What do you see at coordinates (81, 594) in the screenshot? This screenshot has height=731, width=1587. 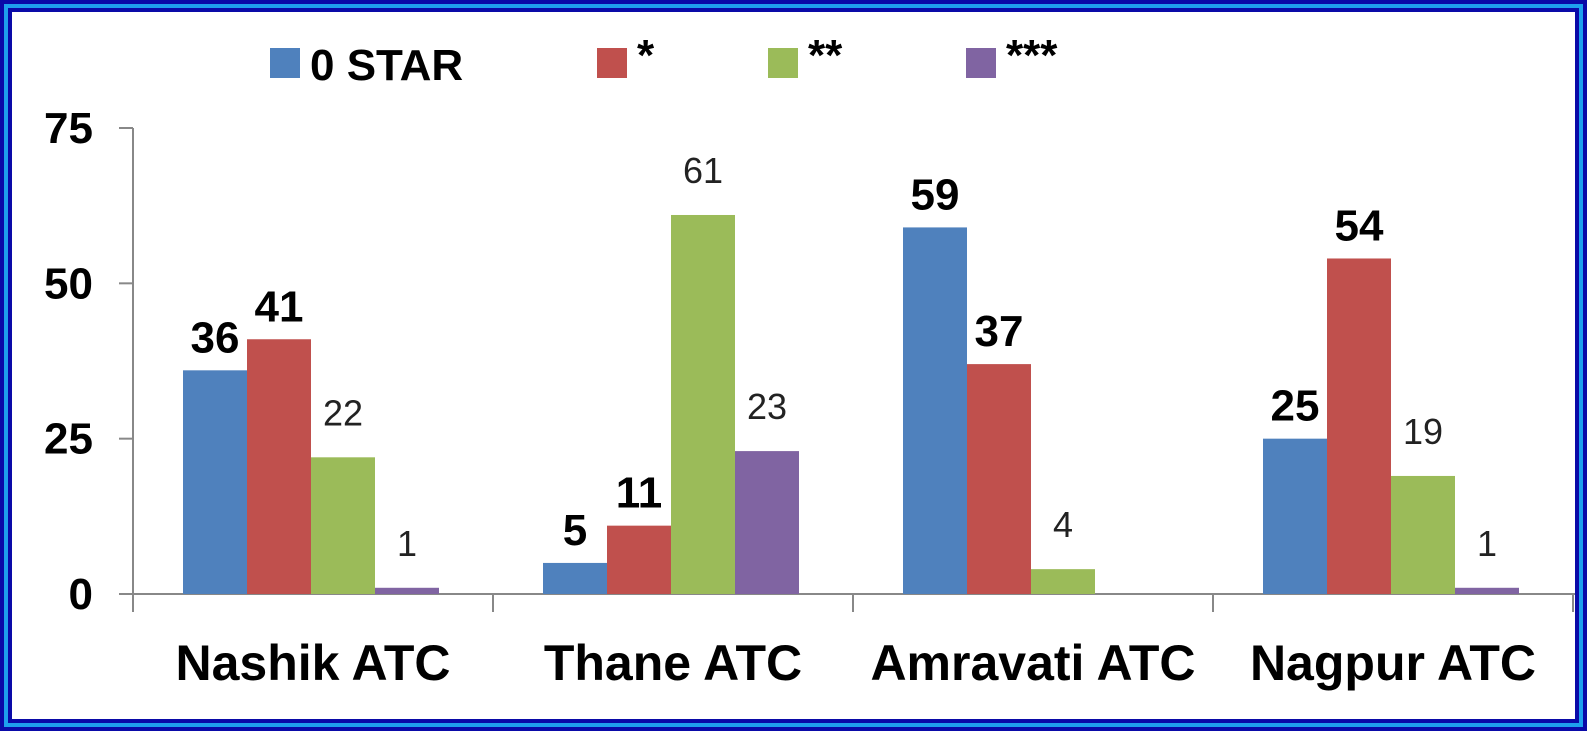 I see `y-tick-label: 0` at bounding box center [81, 594].